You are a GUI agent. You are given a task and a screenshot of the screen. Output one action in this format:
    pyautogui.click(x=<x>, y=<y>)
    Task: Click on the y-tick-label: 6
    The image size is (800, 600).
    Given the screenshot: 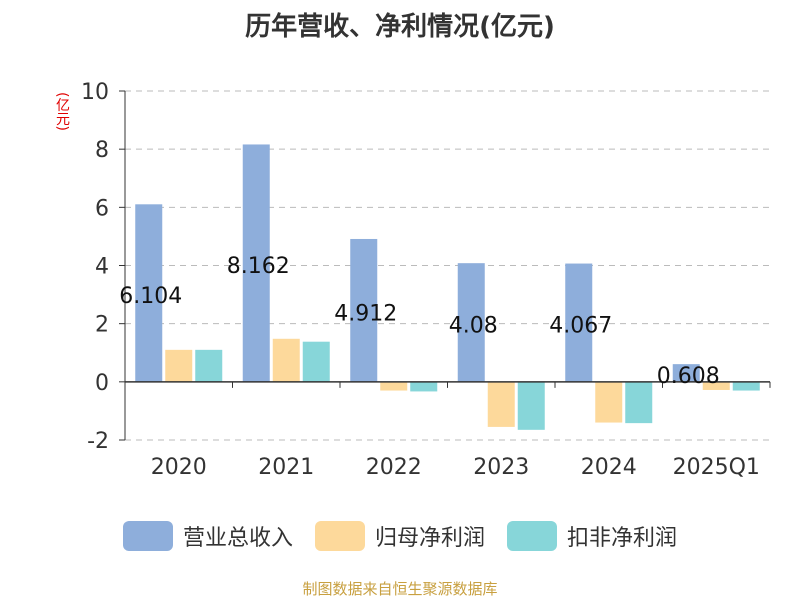 What is the action you would take?
    pyautogui.click(x=102, y=208)
    